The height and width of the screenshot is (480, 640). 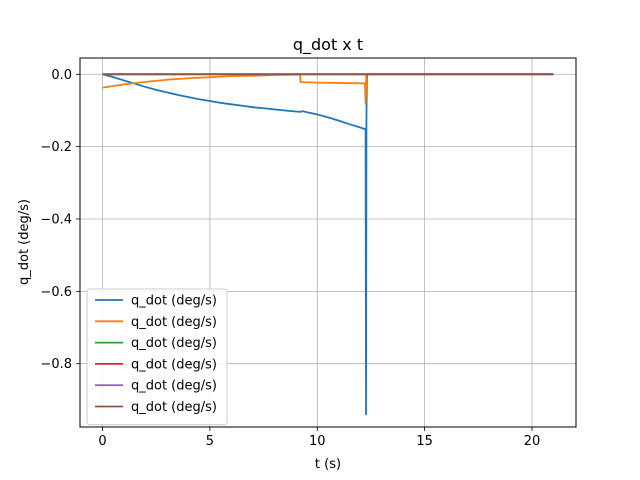 What do you see at coordinates (424, 441) in the screenshot?
I see `x-tick-label: 15` at bounding box center [424, 441].